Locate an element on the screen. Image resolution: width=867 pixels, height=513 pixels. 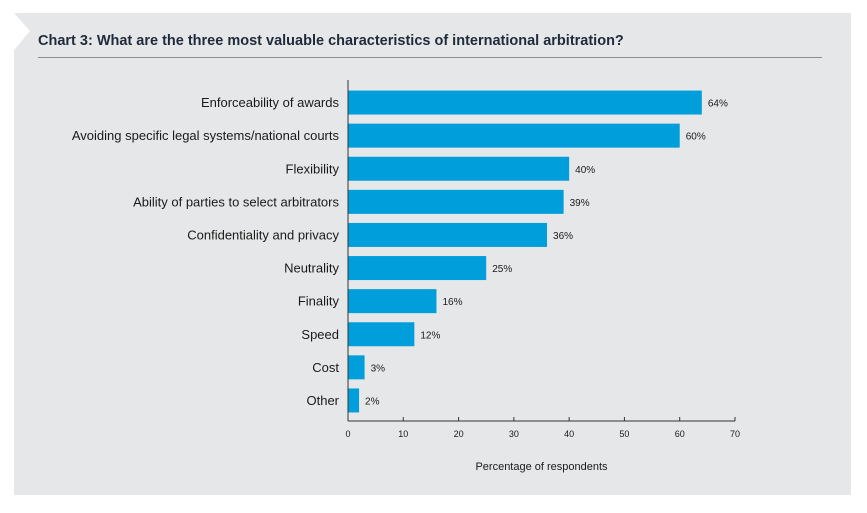
category-label: Enforceability of awards is located at coordinates (270, 102).